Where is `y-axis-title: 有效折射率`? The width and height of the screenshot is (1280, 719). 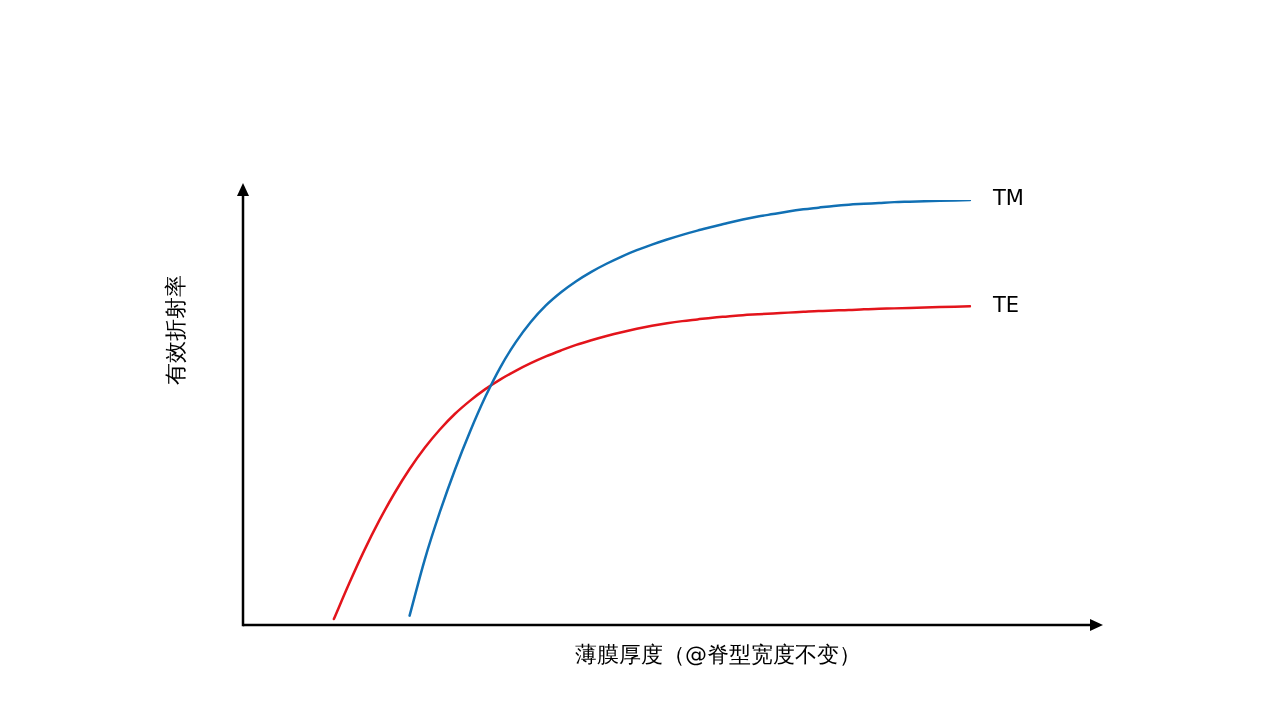
y-axis-title: 有效折射率 is located at coordinates (175, 330).